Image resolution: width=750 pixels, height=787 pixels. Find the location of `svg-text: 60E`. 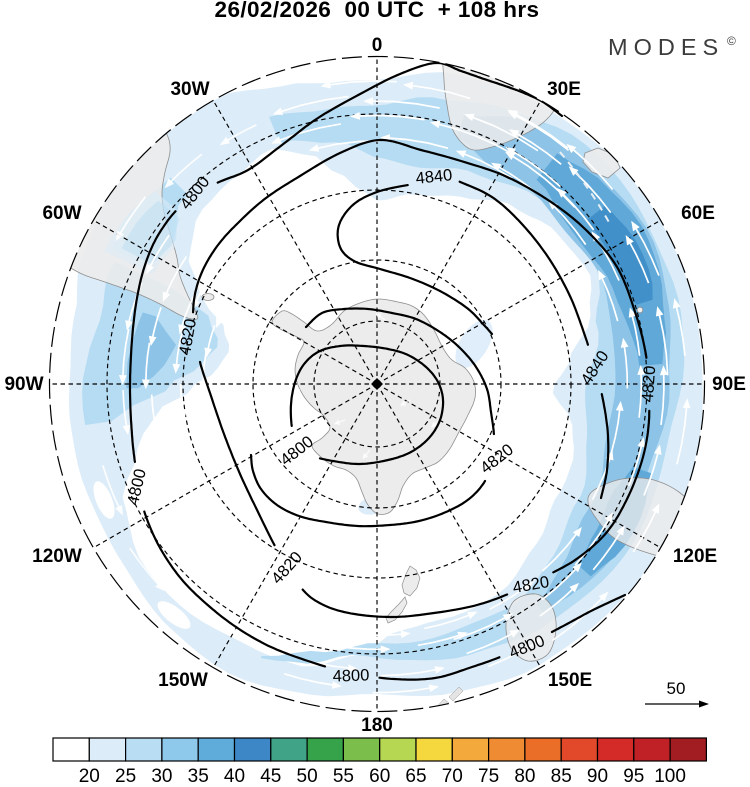

svg-text: 60E is located at coordinates (698, 213).